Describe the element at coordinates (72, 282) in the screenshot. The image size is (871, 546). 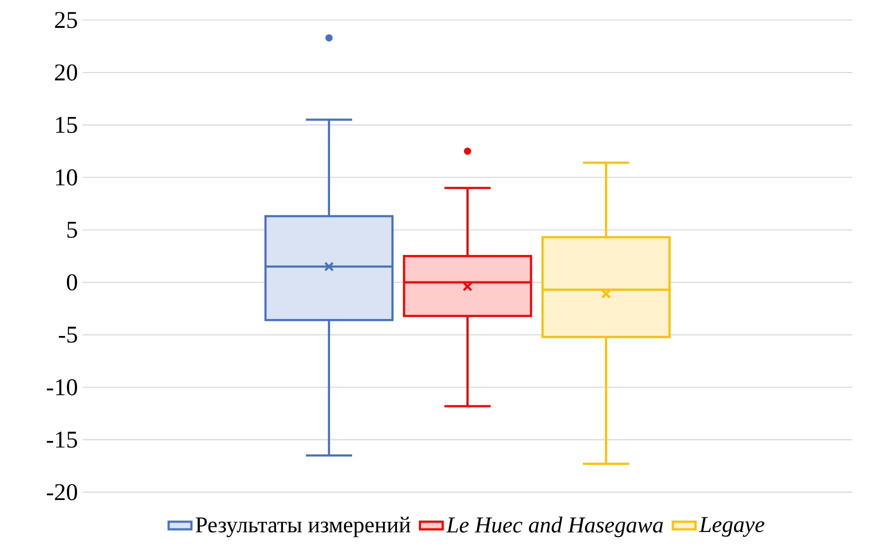
I see `y-tick-label: 0` at that location.